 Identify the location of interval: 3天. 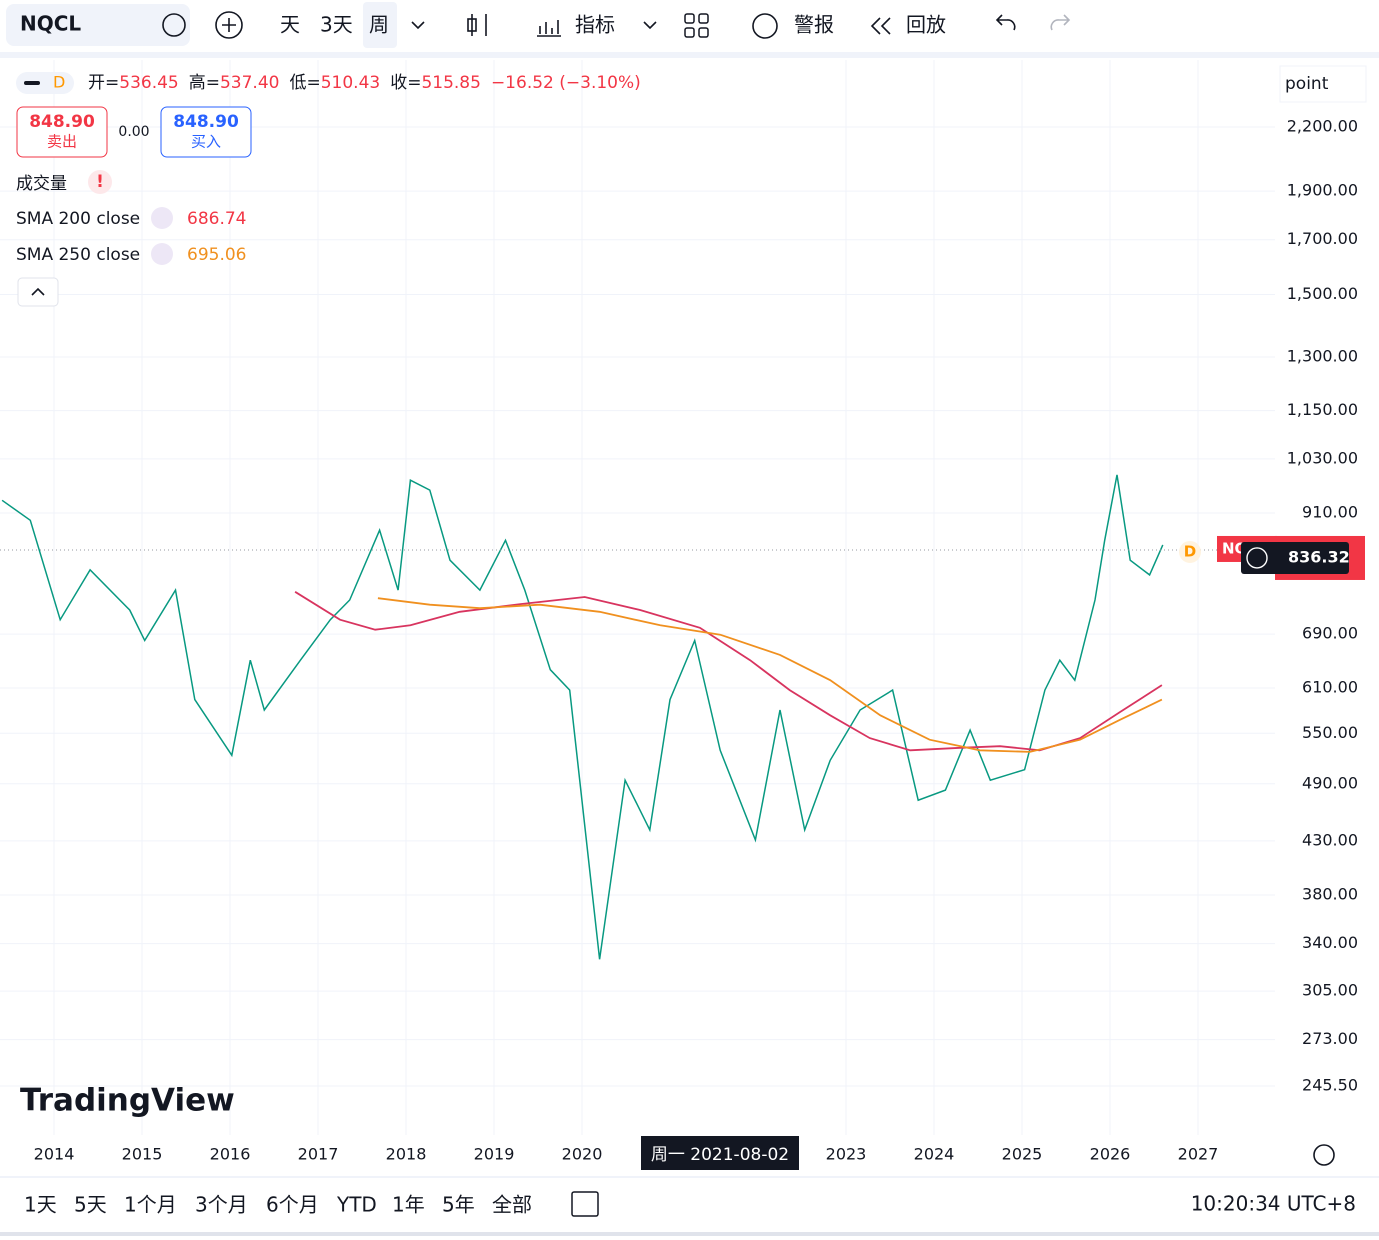
(336, 25).